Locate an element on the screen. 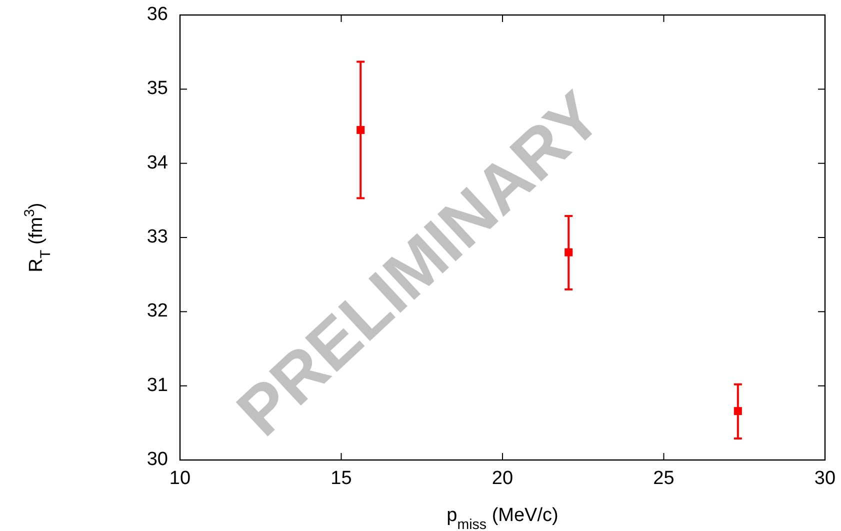 The image size is (841, 531). y-tick-label: 36 is located at coordinates (157, 15).